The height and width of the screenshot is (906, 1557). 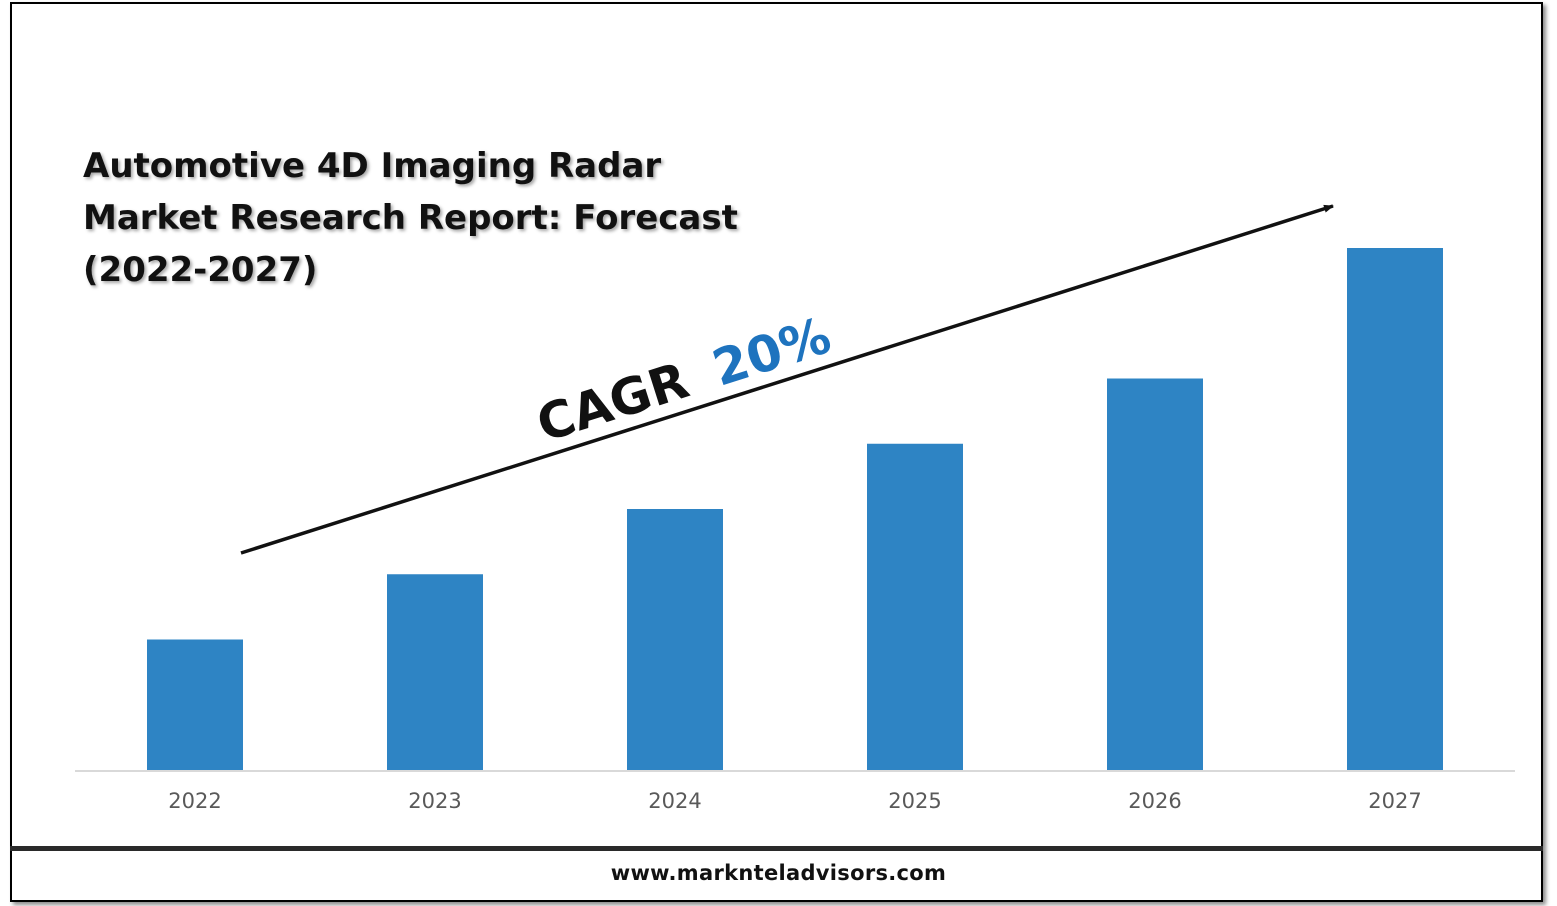 What do you see at coordinates (434, 801) in the screenshot?
I see `x-tick-label-2023: 2023` at bounding box center [434, 801].